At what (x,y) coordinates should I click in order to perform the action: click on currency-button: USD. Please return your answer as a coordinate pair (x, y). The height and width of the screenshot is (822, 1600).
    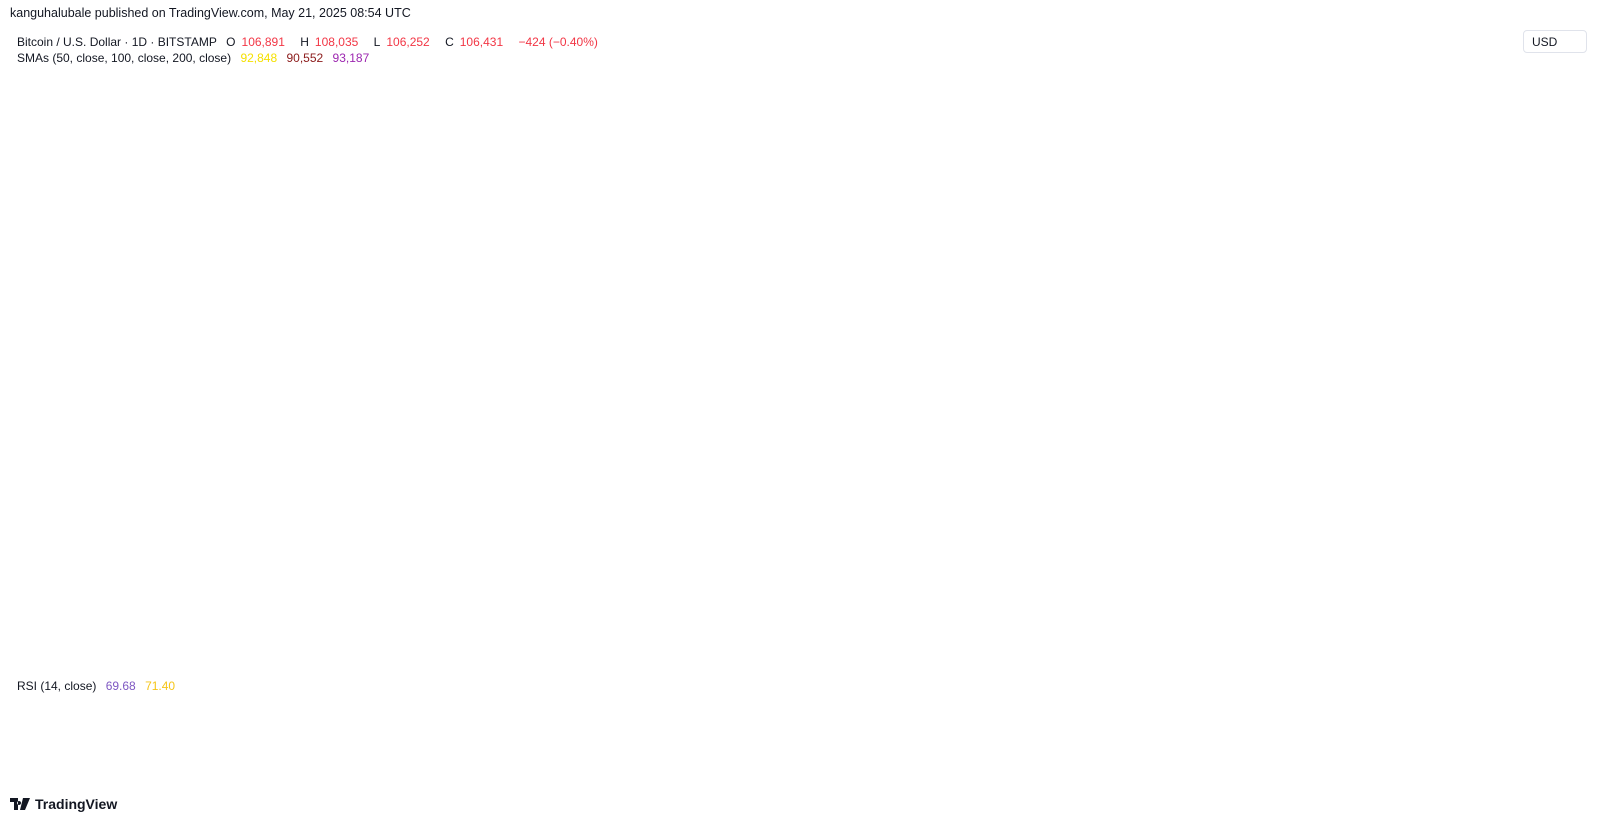
    Looking at the image, I should click on (1555, 41).